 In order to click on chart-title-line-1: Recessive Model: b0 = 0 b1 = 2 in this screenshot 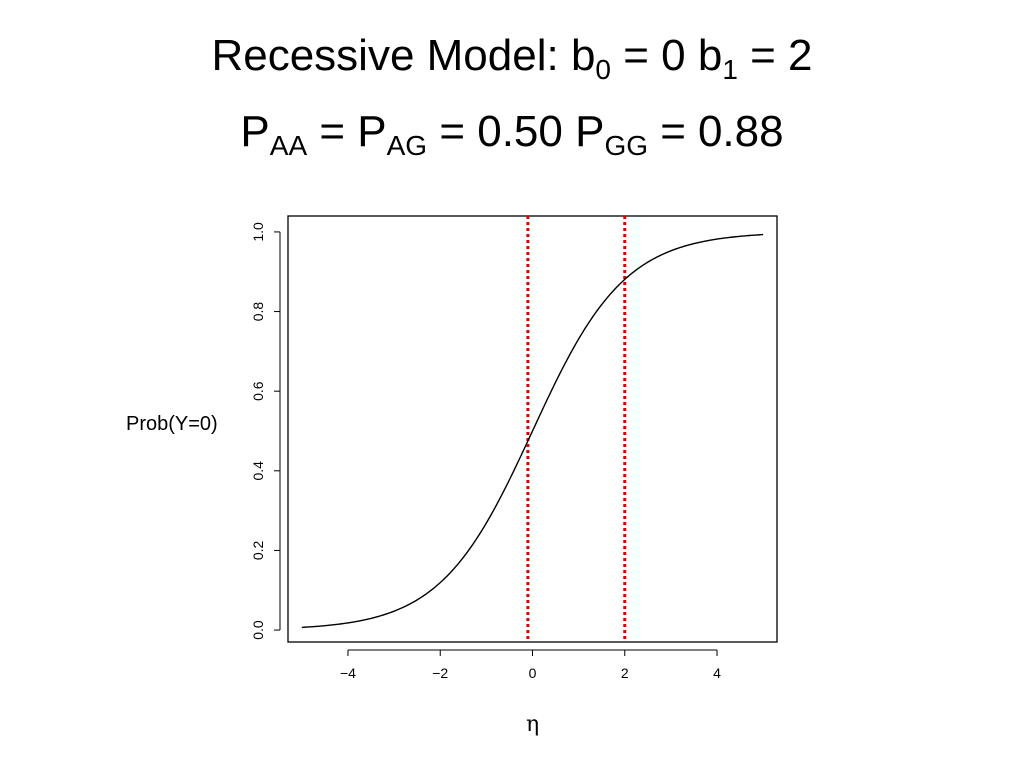, I will do `click(512, 57)`.